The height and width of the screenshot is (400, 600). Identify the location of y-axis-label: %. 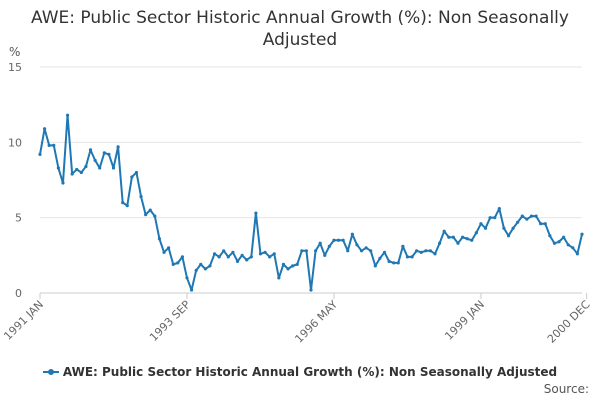
(14, 52).